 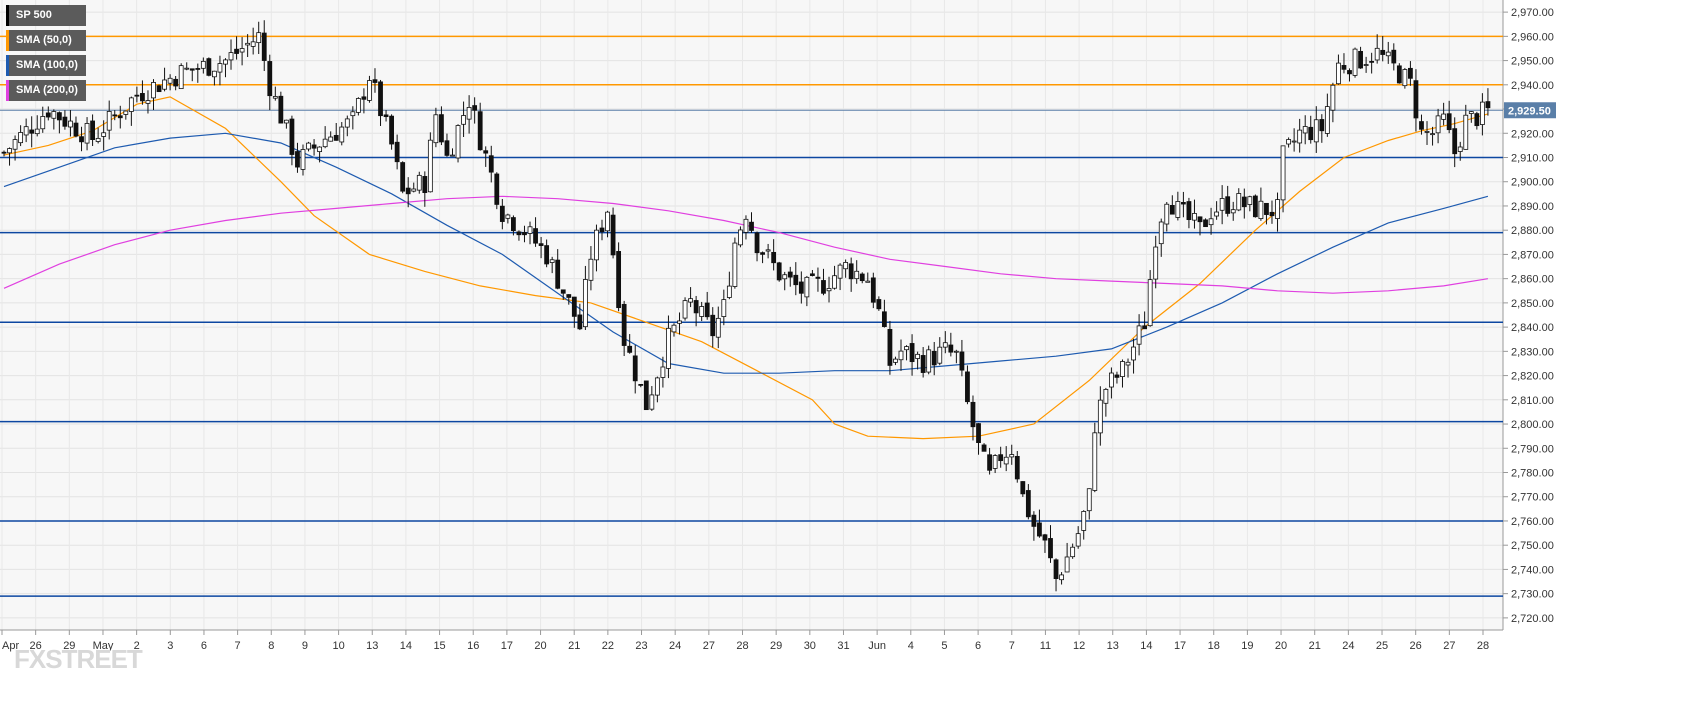 What do you see at coordinates (978, 646) in the screenshot?
I see `x-tick-label: 6` at bounding box center [978, 646].